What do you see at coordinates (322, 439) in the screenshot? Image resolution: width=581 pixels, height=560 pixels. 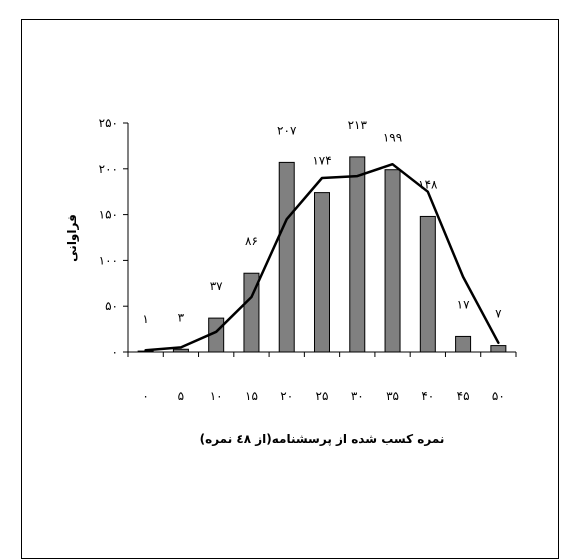 I see `x-axis-title: نمره کسب شده از پرسشنامه(از ٤۸ نمره)` at bounding box center [322, 439].